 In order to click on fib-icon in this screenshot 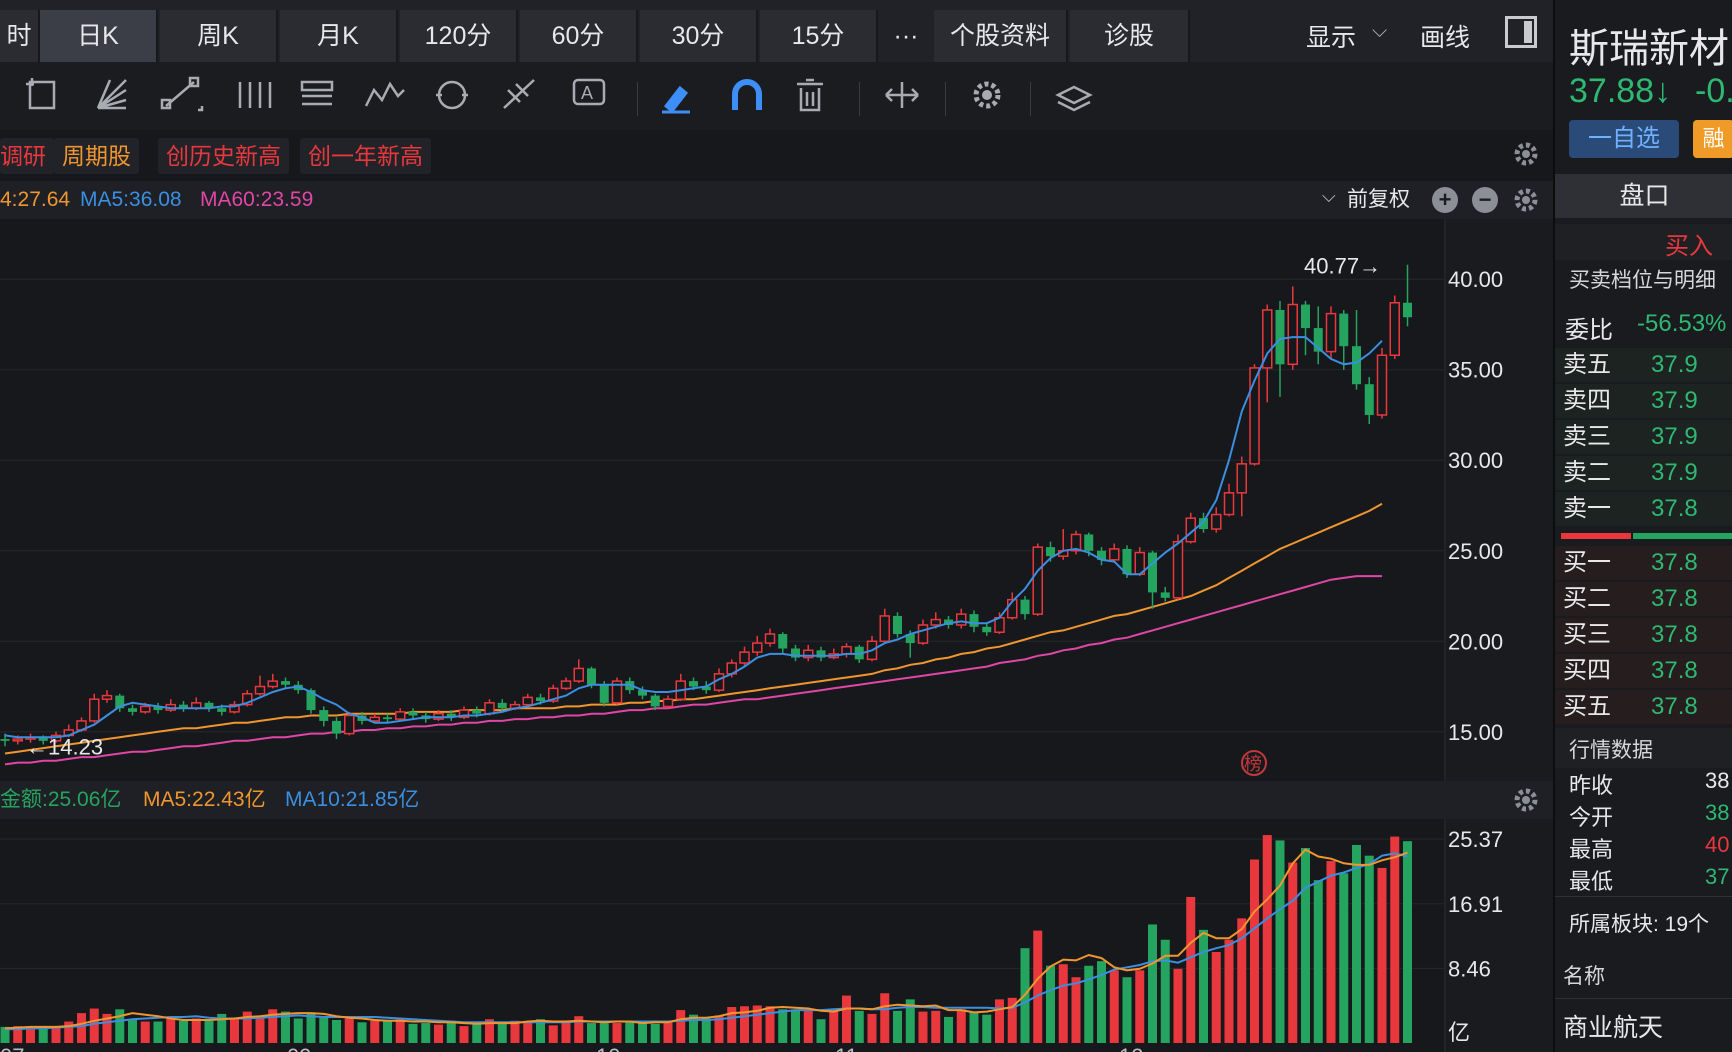, I will do `click(519, 94)`.